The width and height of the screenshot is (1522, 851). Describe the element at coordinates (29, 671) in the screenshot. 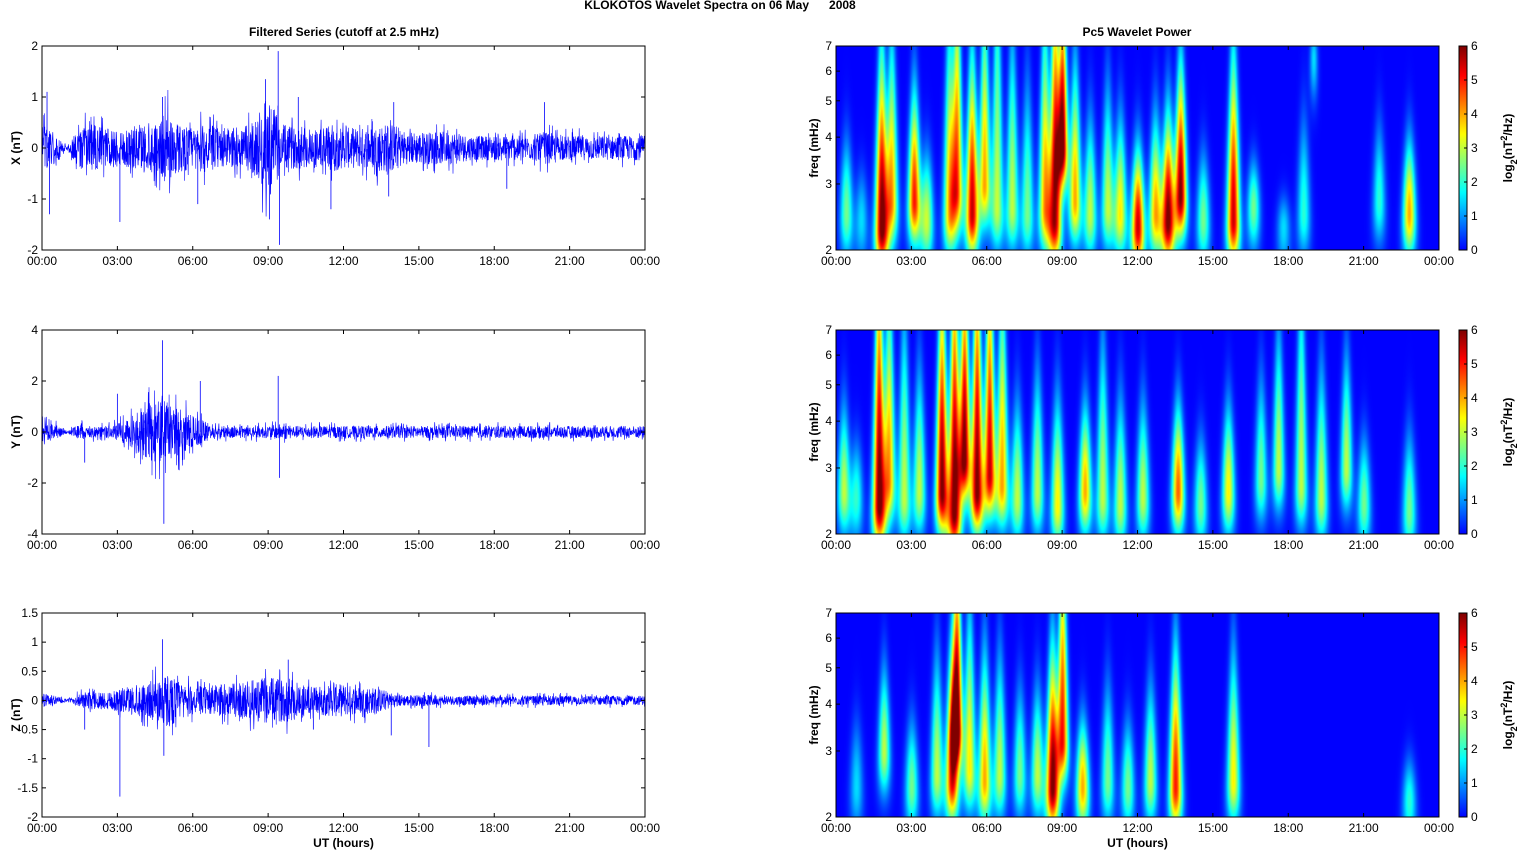

I see `series-ytick-label: 0.5` at that location.